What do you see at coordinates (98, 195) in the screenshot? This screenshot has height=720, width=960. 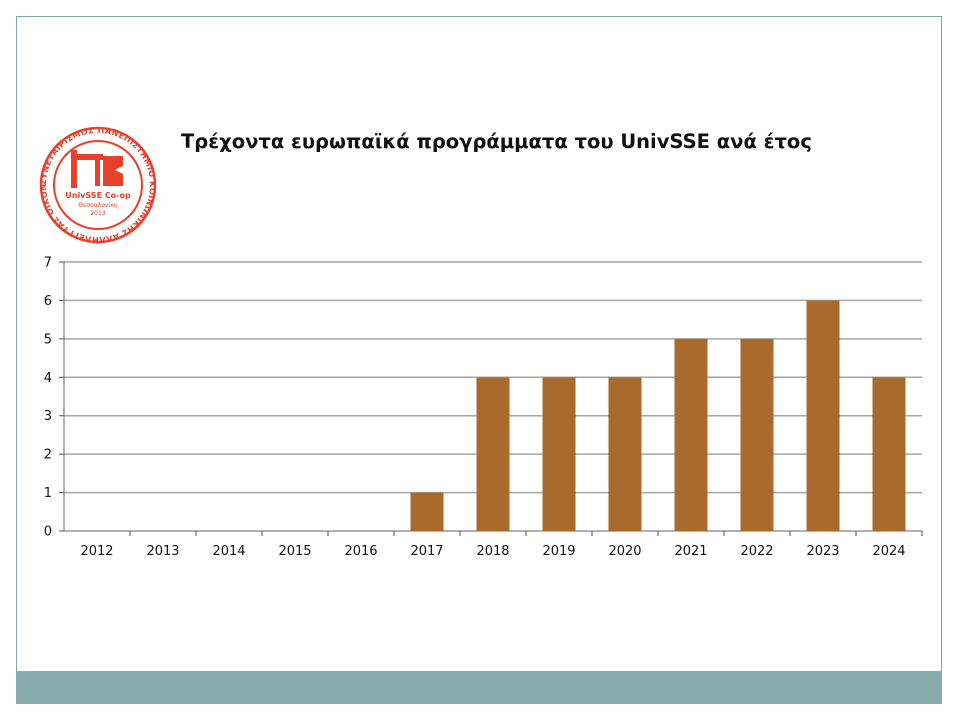 I see `seal-name: UnivSSE Co-op` at bounding box center [98, 195].